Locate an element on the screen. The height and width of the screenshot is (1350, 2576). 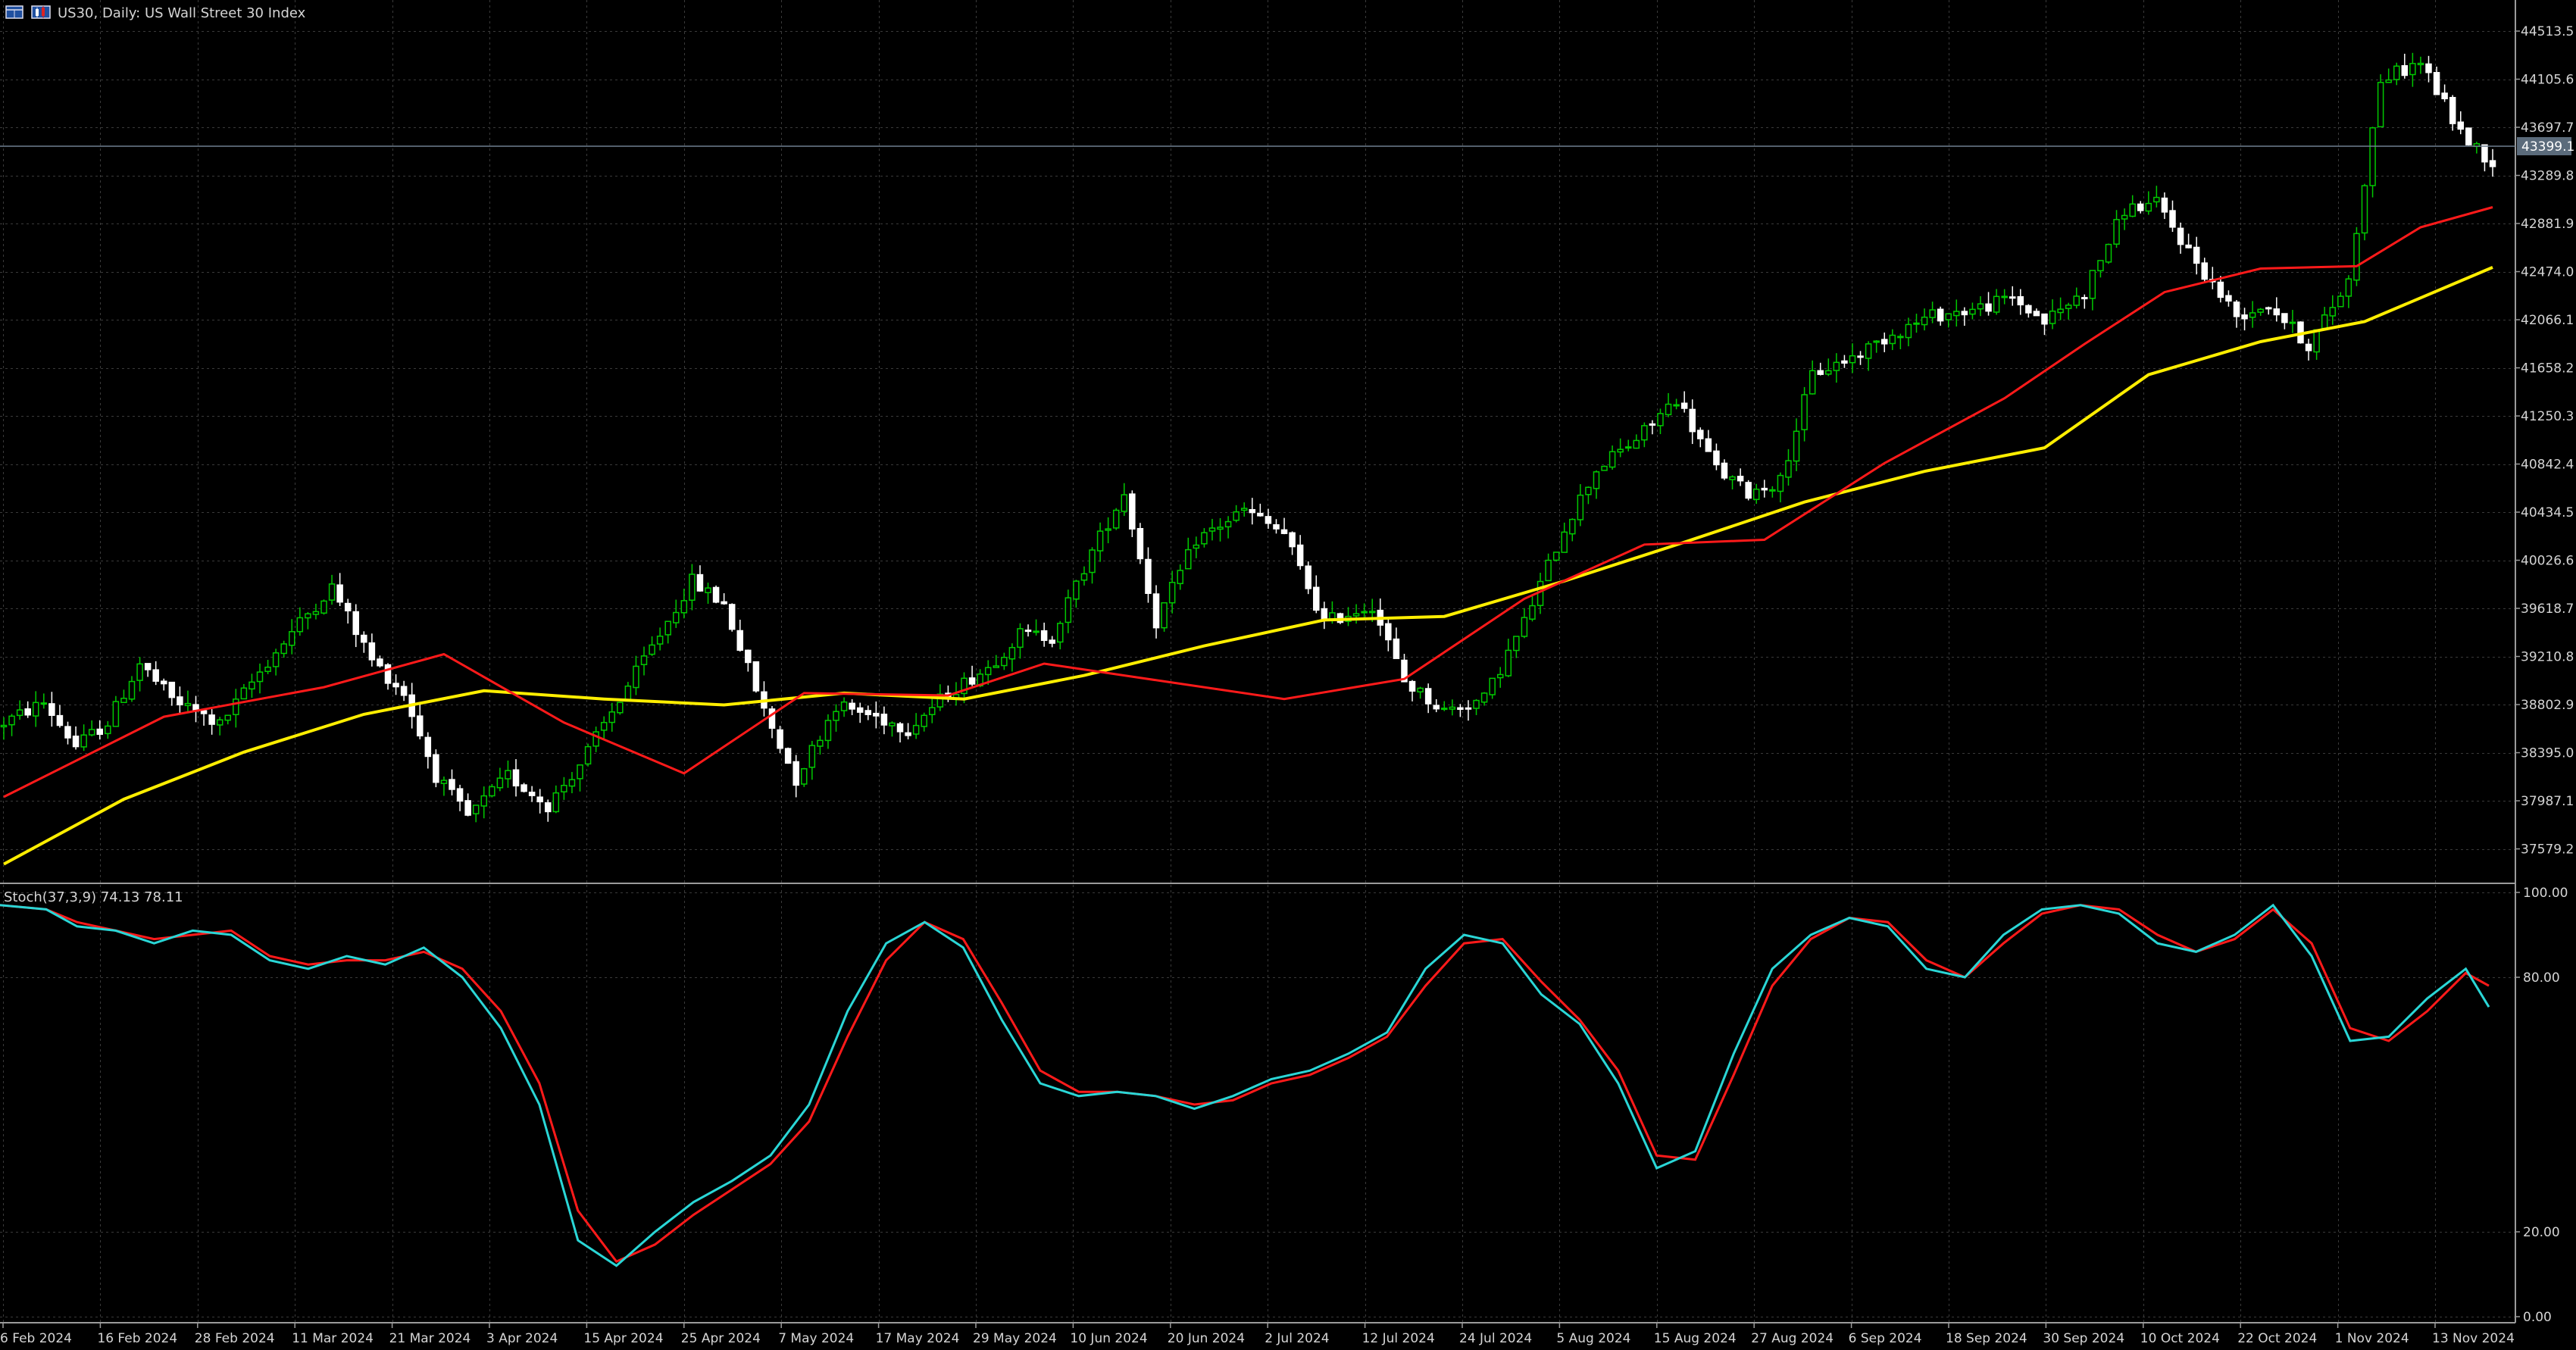
chart-window-icon is located at coordinates (14, 12).